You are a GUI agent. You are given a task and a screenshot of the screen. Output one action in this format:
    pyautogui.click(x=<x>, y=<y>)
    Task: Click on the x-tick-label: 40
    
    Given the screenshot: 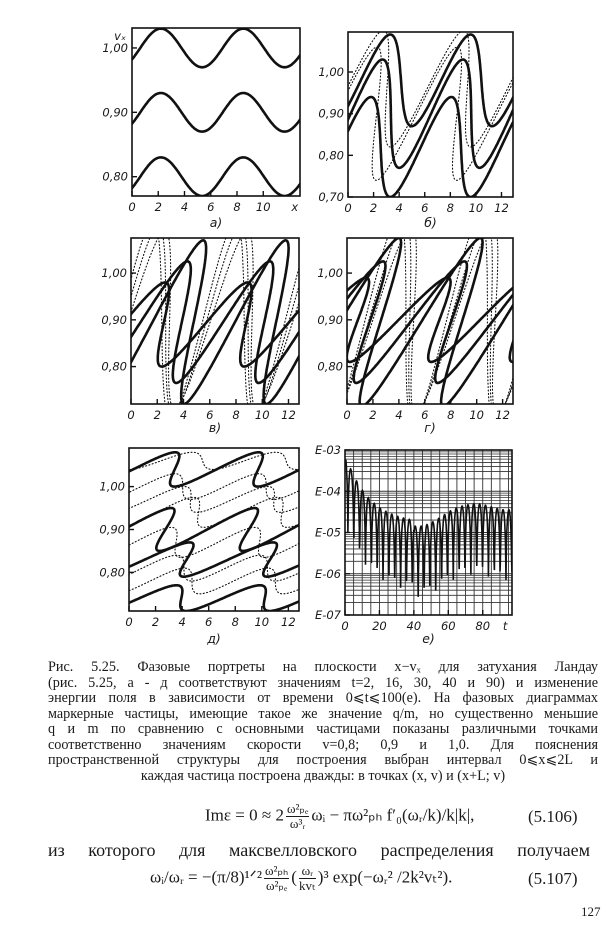 What is the action you would take?
    pyautogui.click(x=414, y=626)
    